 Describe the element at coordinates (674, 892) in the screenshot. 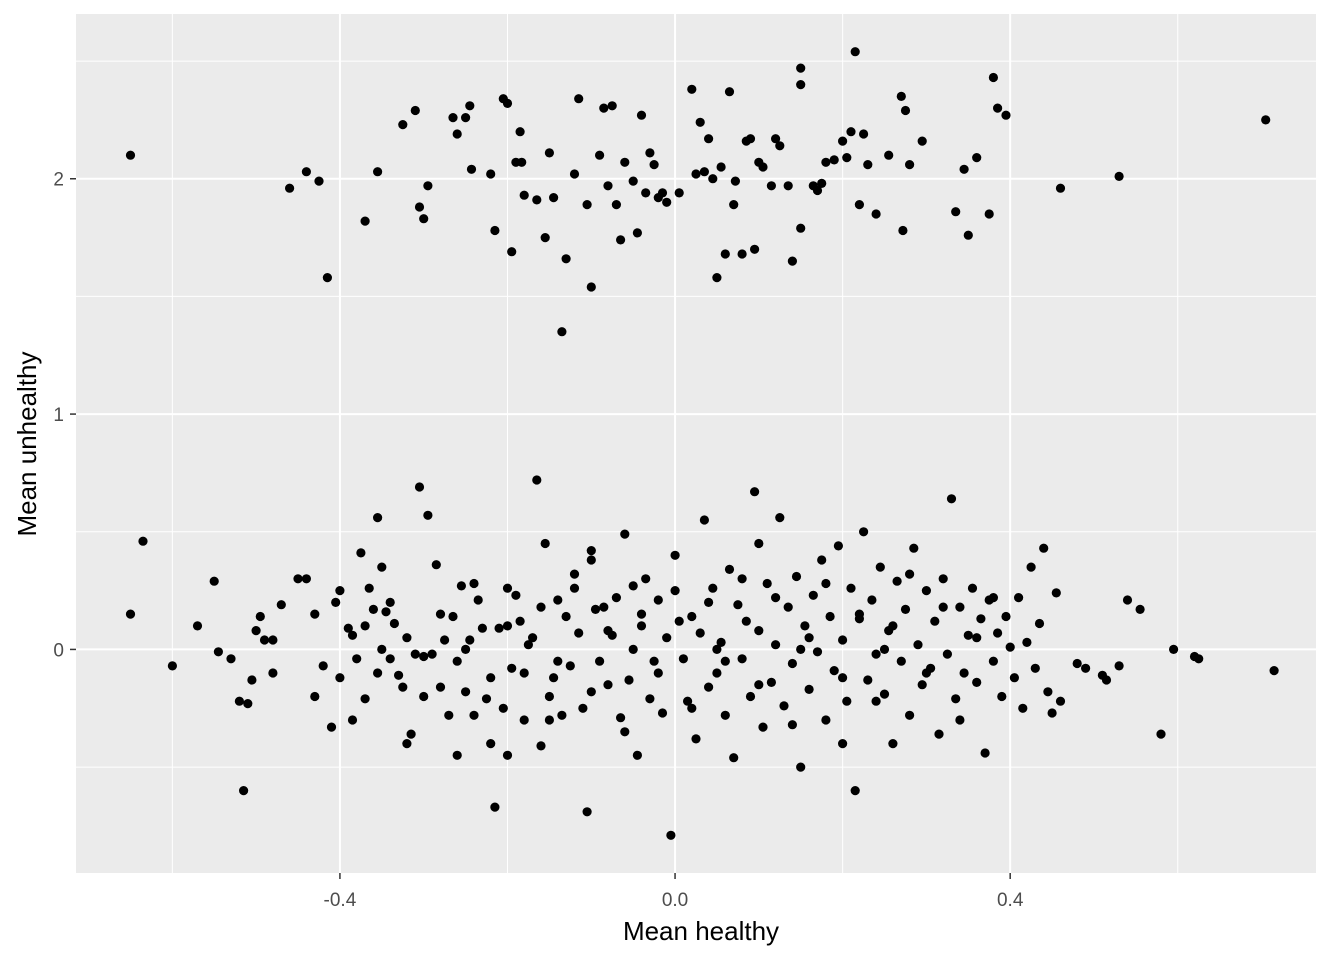

I see `x-axis-ticks: -0.4 0.0 0.4` at that location.